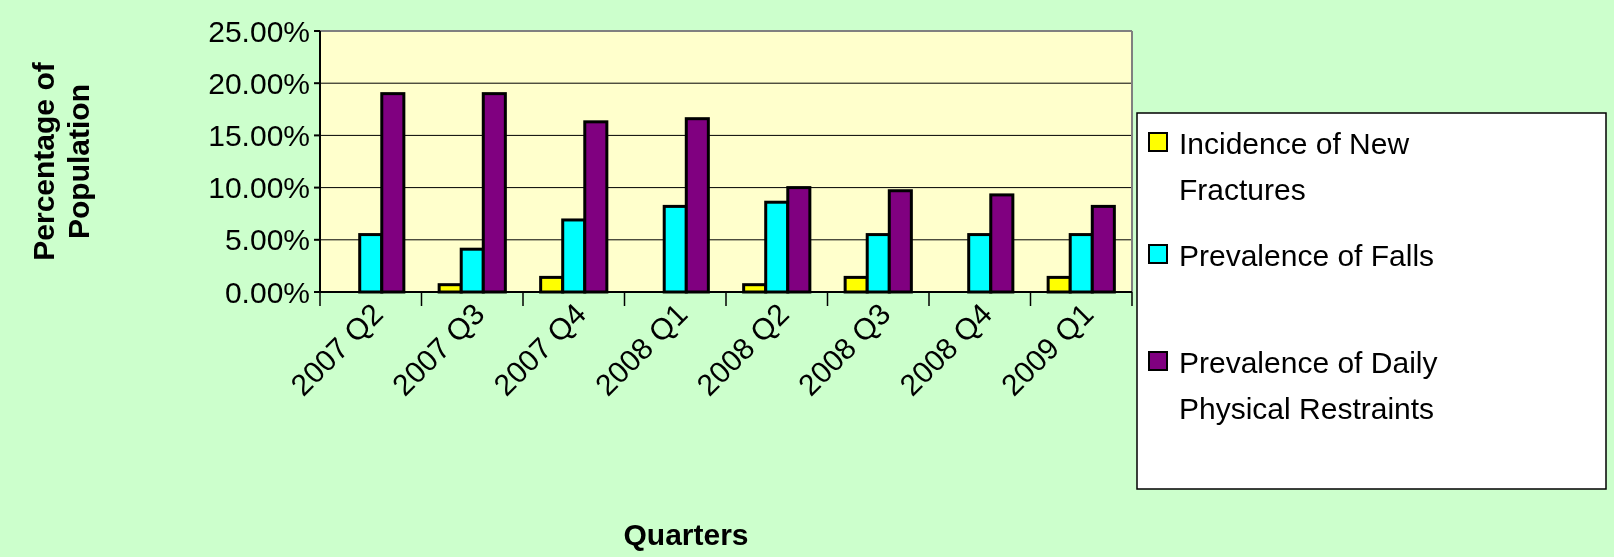 This screenshot has height=557, width=1614. I want to click on legend-label: Incidence of New Fractures, so click(1294, 166).